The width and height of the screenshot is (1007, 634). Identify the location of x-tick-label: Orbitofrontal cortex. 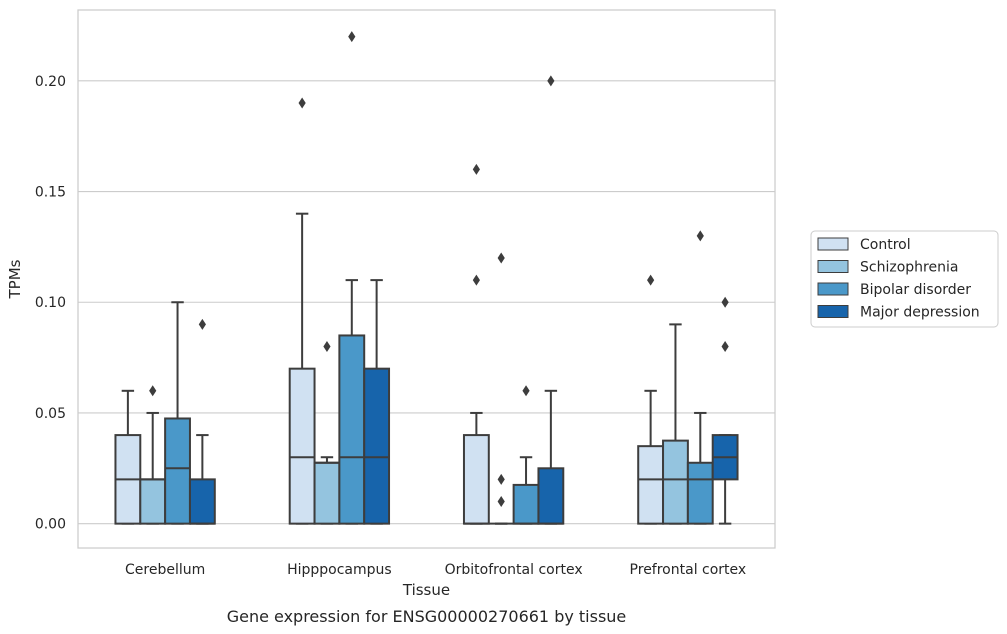
(514, 570).